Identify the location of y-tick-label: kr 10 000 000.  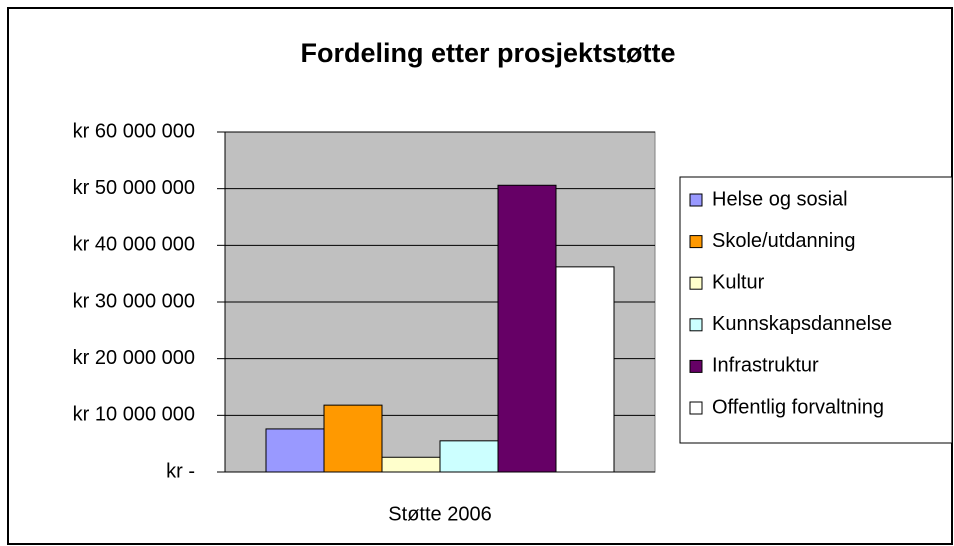
(134, 415).